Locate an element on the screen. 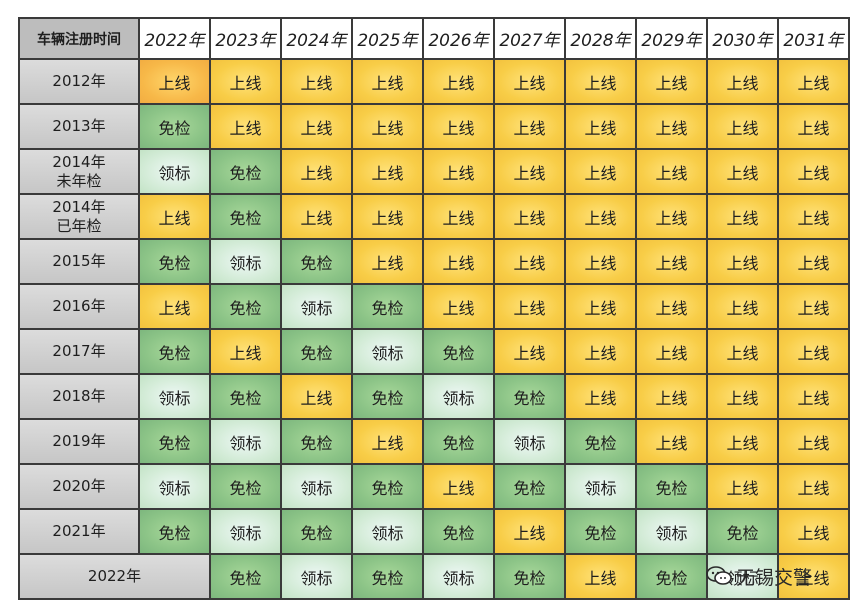  table-row: 2015年 免检 领标 免检 上线 上线 上线 上线 上线 上线 上线 is located at coordinates (434, 261).